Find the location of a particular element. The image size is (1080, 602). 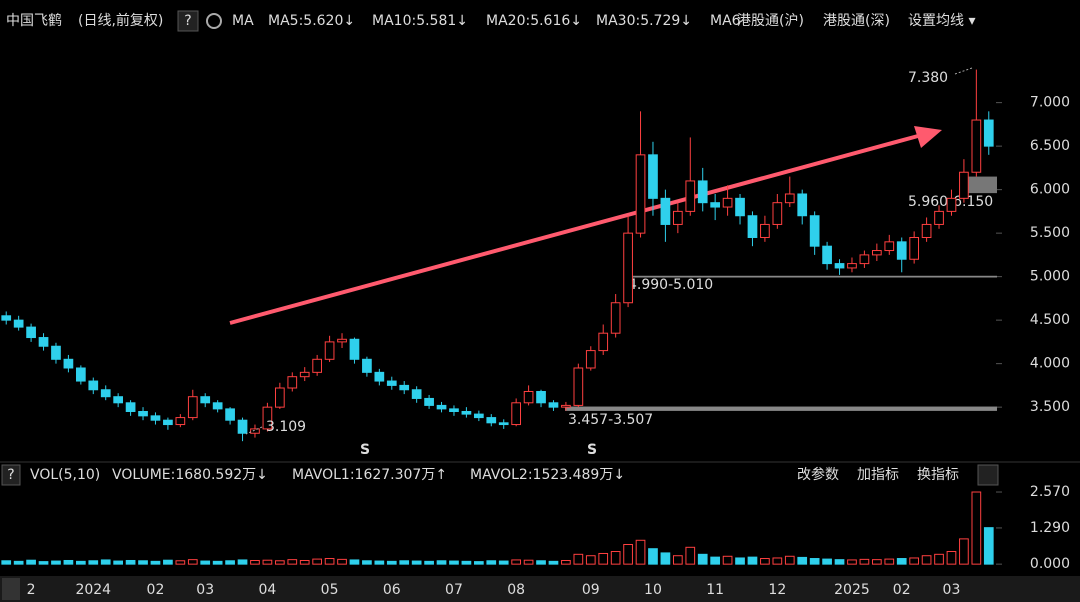

x-tick-label: 03 is located at coordinates (952, 590).